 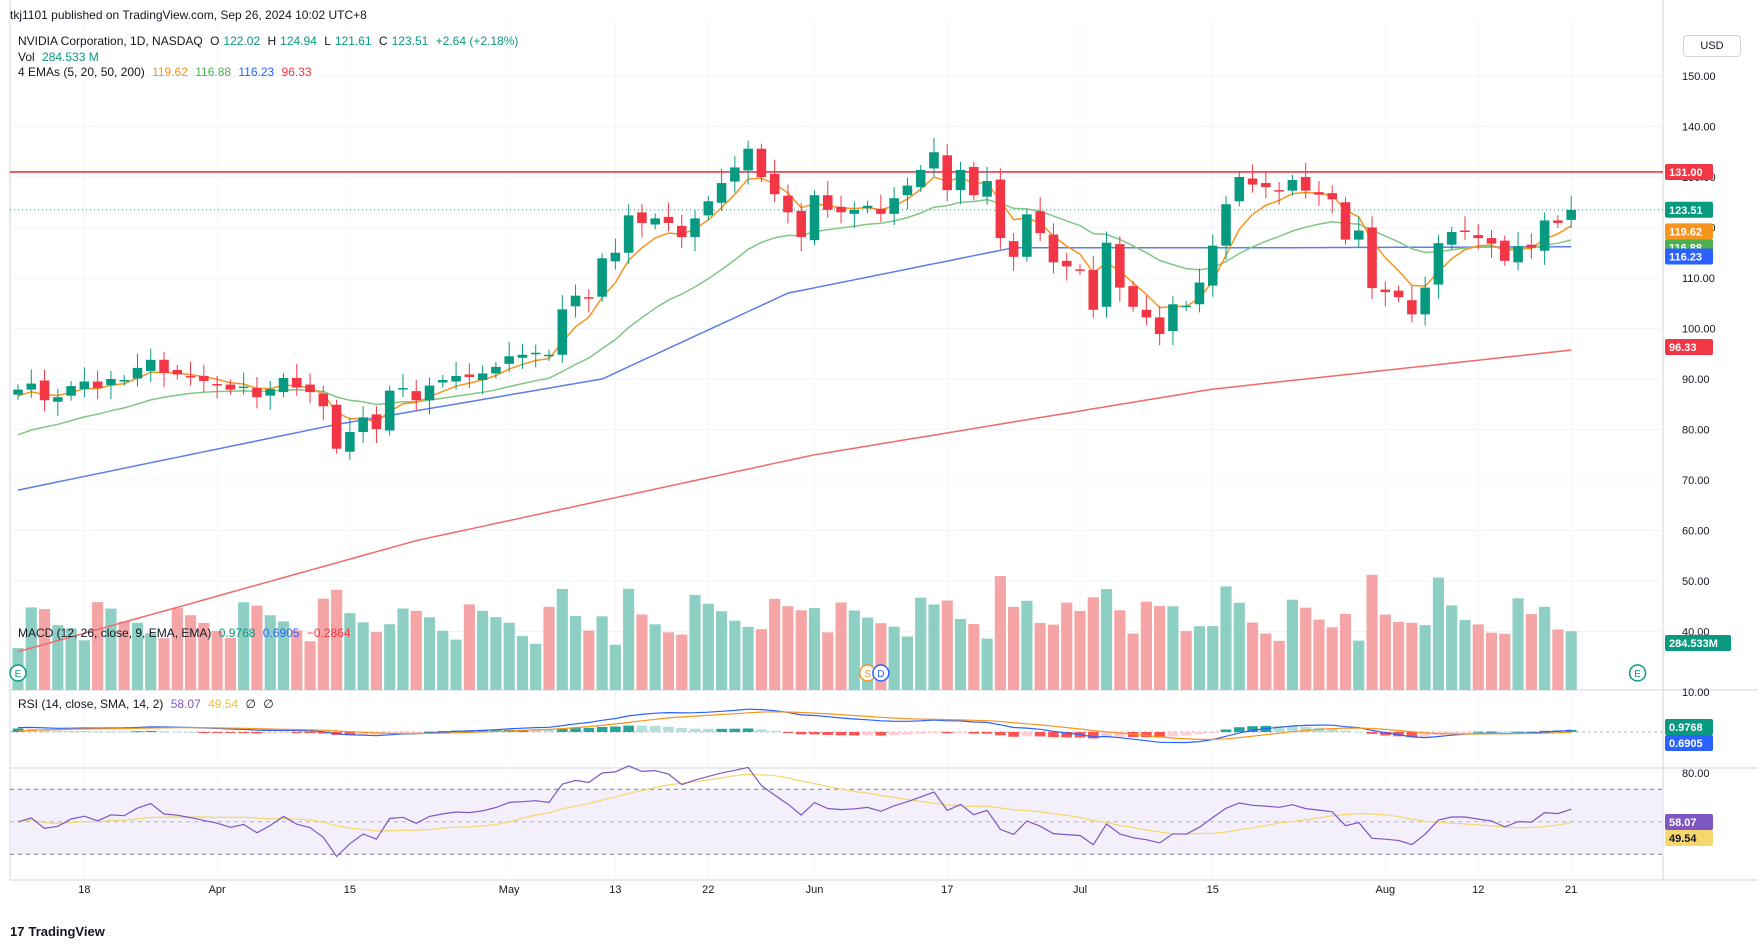 I want to click on badge-text: 116.23, so click(x=1685, y=258).